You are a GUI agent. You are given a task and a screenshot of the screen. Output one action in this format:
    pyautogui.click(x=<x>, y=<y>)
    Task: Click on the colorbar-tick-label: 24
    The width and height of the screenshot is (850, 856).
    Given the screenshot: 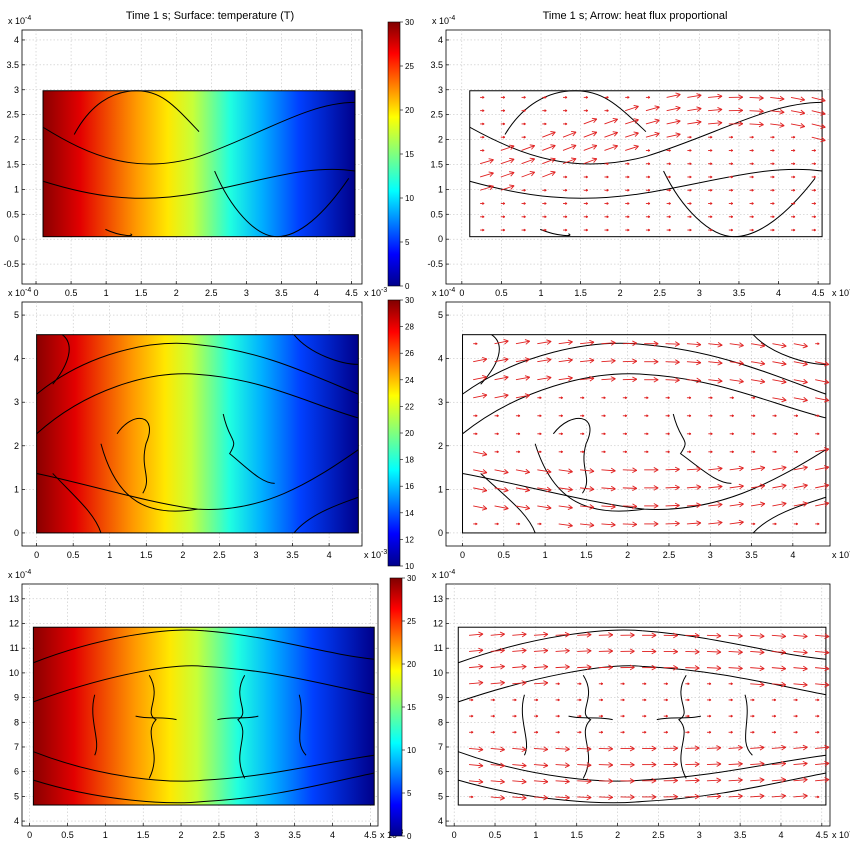 What is the action you would take?
    pyautogui.click(x=409, y=380)
    